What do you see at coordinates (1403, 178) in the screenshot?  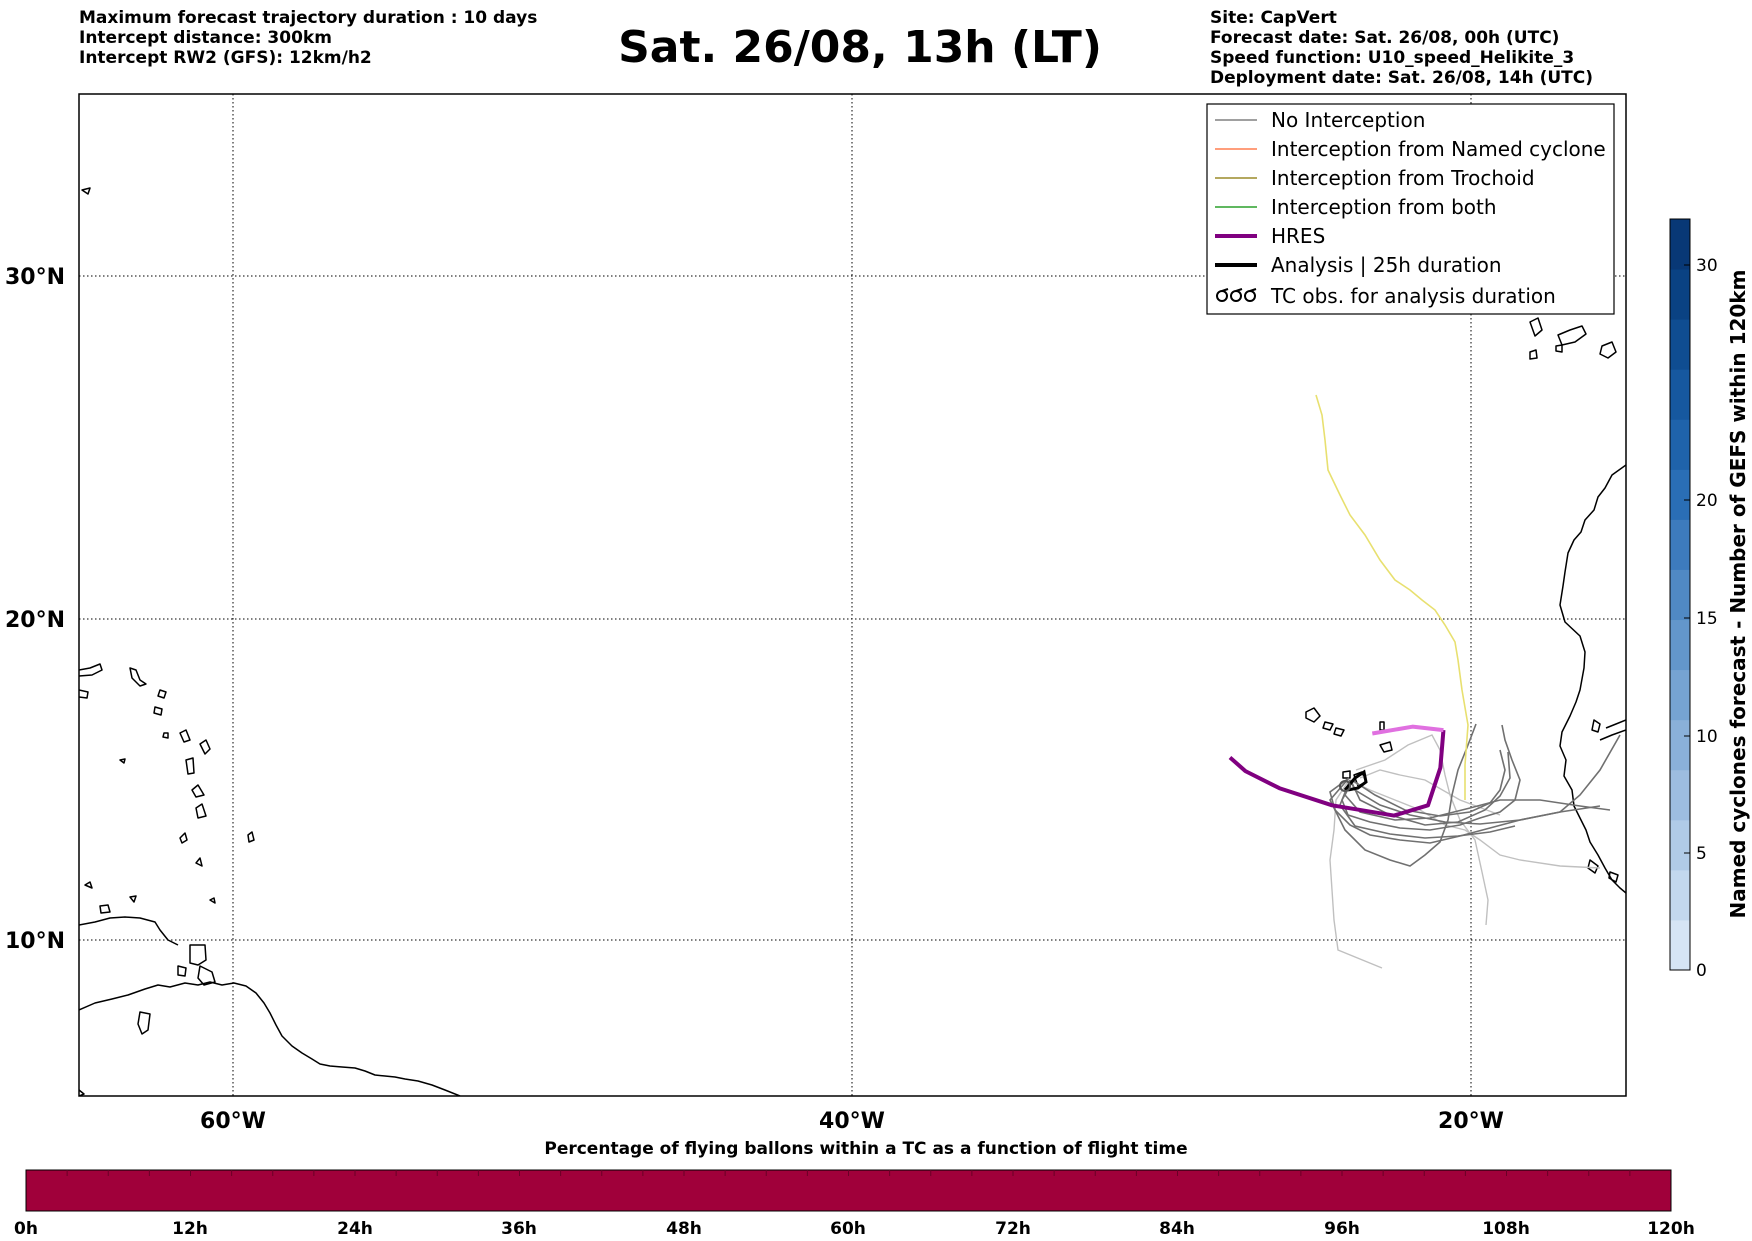 I see `legend-label: Interception from Trochoid` at bounding box center [1403, 178].